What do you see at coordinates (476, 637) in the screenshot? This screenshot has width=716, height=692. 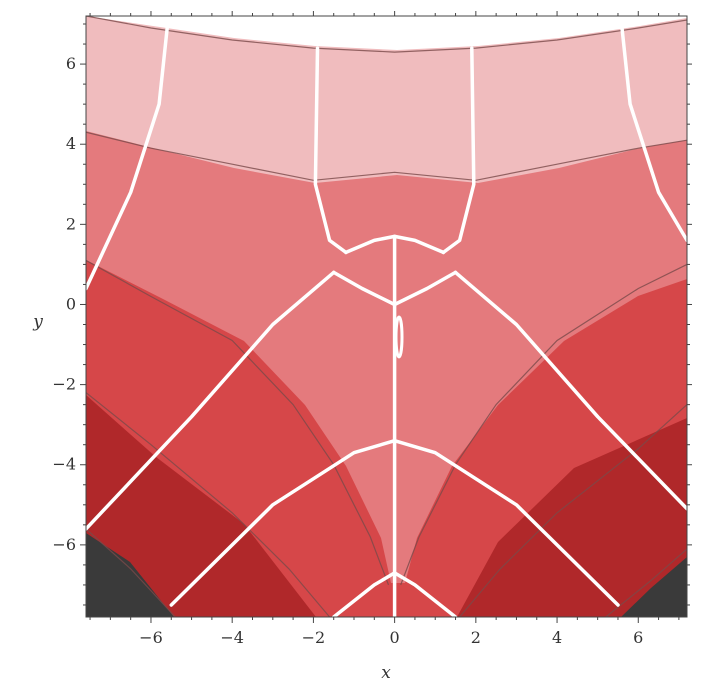 I see `x-tick-label: 2` at bounding box center [476, 637].